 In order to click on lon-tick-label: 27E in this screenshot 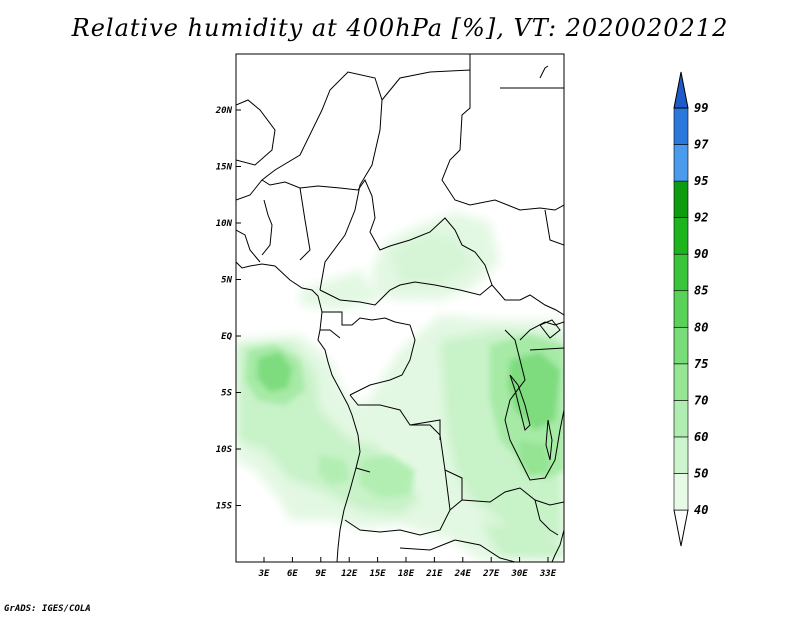, I will do `click(491, 574)`.